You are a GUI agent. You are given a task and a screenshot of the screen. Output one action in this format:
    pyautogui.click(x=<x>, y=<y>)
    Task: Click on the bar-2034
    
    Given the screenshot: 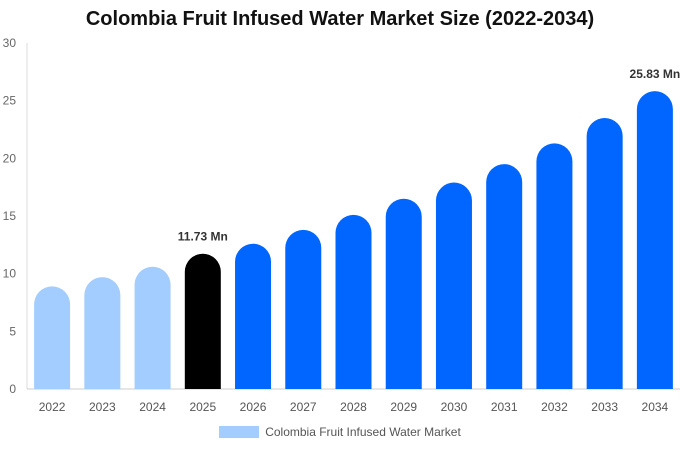 What is the action you would take?
    pyautogui.click(x=654, y=240)
    